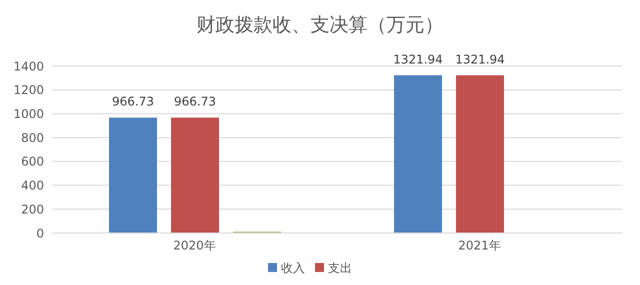  Describe the element at coordinates (32, 161) in the screenshot. I see `y-tick-label: 600` at that location.